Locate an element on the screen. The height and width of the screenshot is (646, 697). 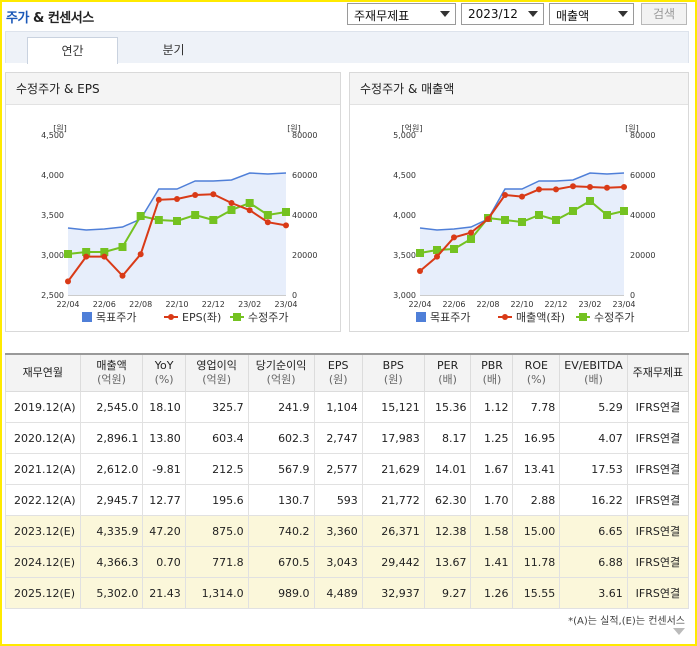
header-unit: (억원) is located at coordinates (217, 379).